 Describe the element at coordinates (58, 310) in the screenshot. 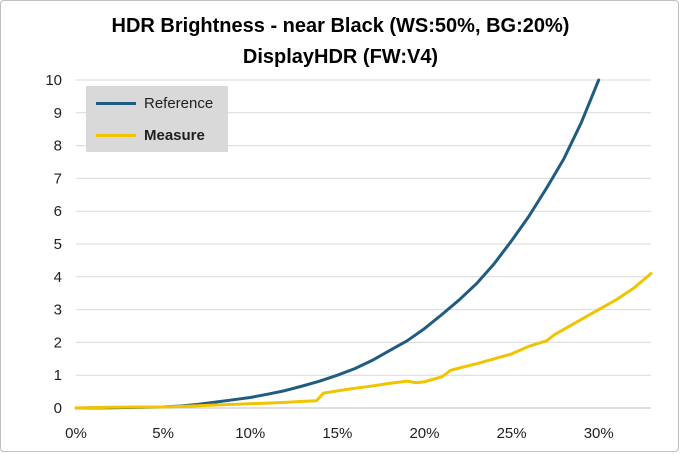

I see `y-tick-label: 3` at that location.